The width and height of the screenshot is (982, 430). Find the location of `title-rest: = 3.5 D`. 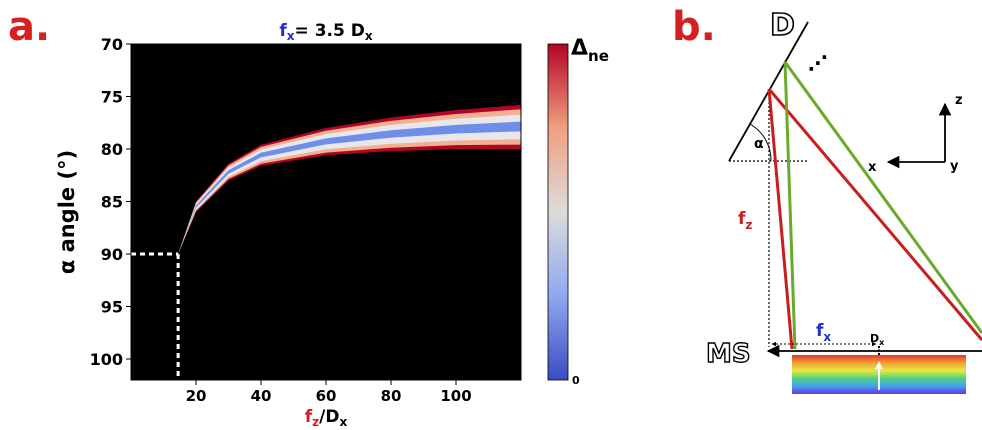

title-rest: = 3.5 D is located at coordinates (330, 31).